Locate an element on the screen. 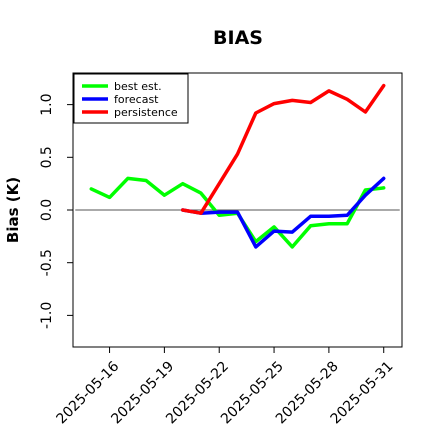 The height and width of the screenshot is (440, 440). chart-title: BIAS is located at coordinates (238, 38).